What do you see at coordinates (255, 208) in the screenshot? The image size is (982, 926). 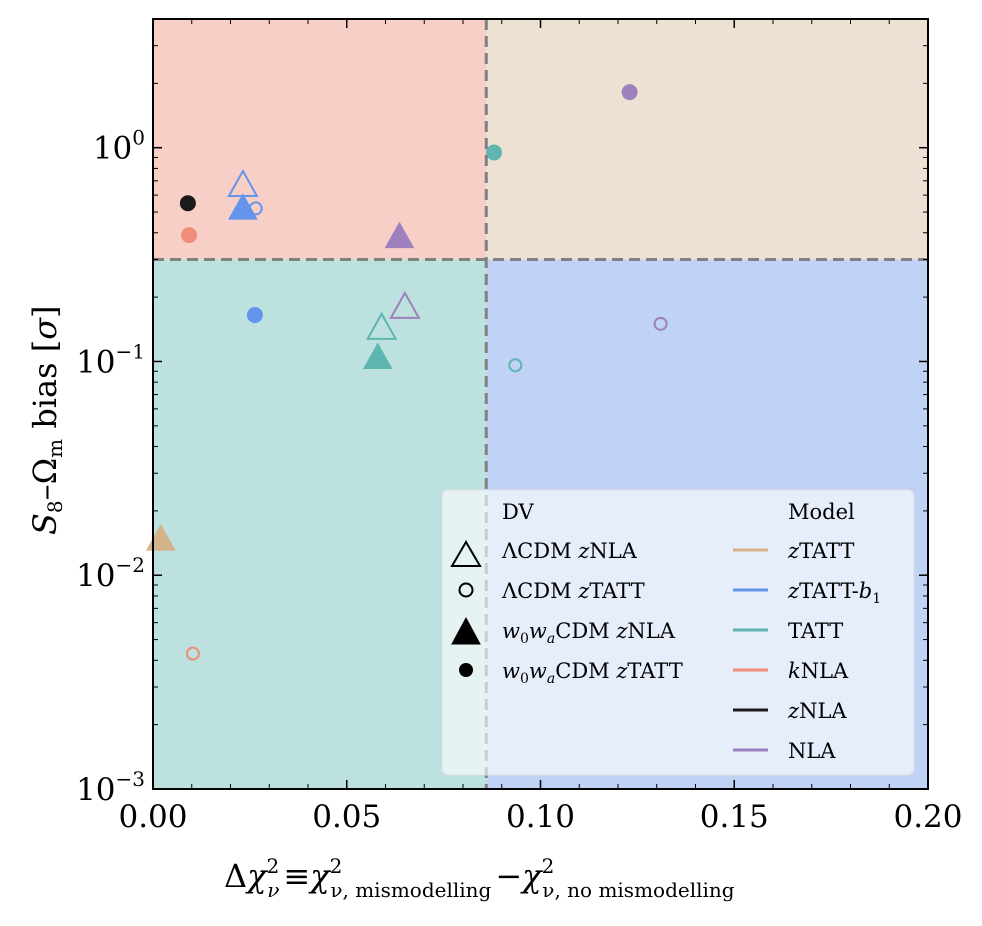 I see `point-ztatt-b1-lcdm-ztatt` at bounding box center [255, 208].